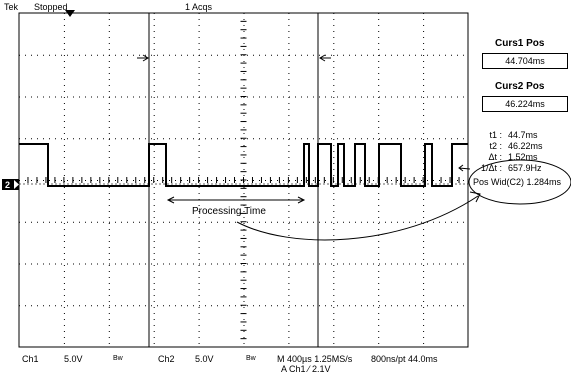  Describe the element at coordinates (357, 218) in the screenshot. I see `annotation-curve` at that location.